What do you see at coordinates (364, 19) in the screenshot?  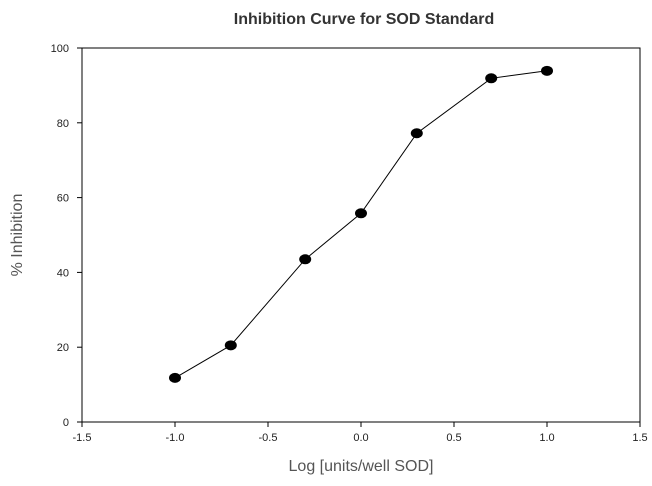 I see `chart-title: Inhibition Curve for SOD Standard` at bounding box center [364, 19].